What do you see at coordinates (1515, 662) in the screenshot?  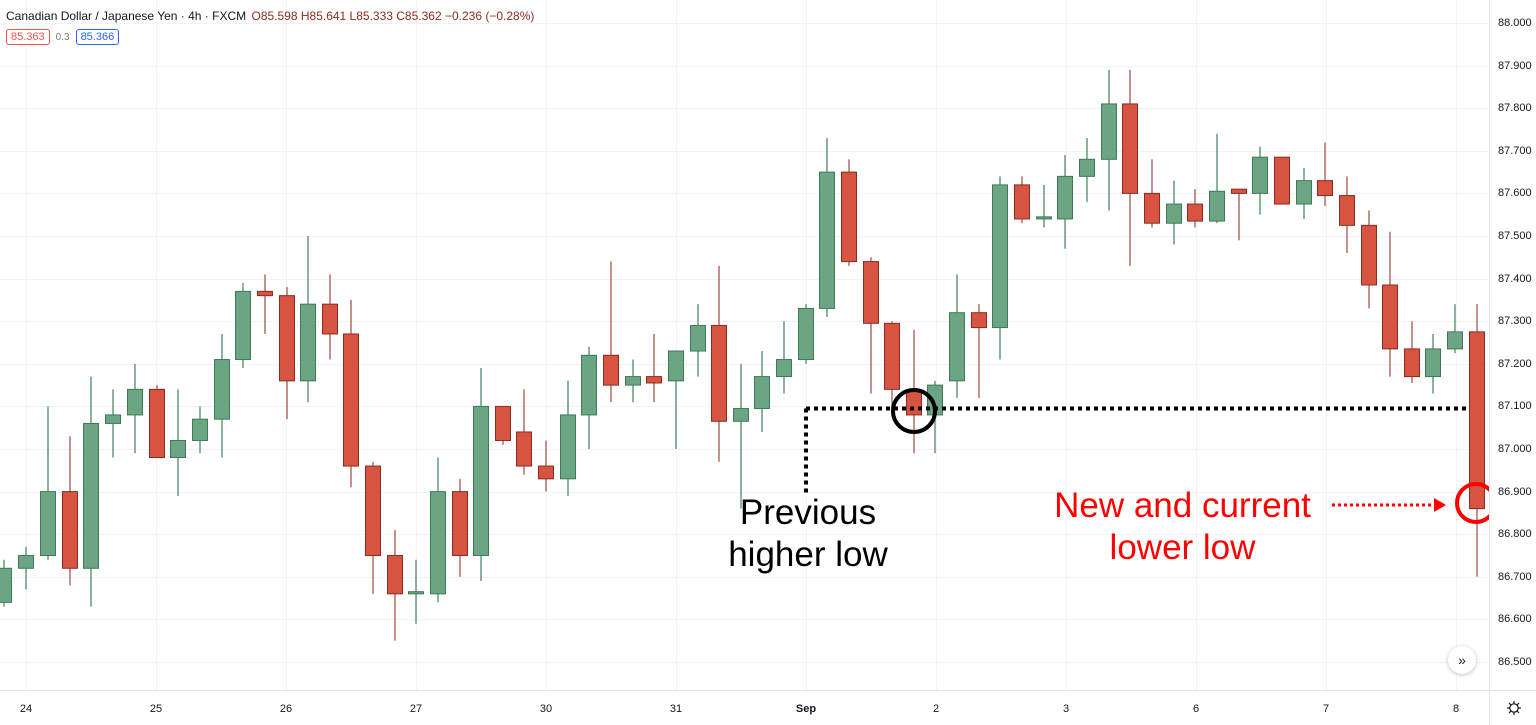 I see `price-tick-label: 86.500` at bounding box center [1515, 662].